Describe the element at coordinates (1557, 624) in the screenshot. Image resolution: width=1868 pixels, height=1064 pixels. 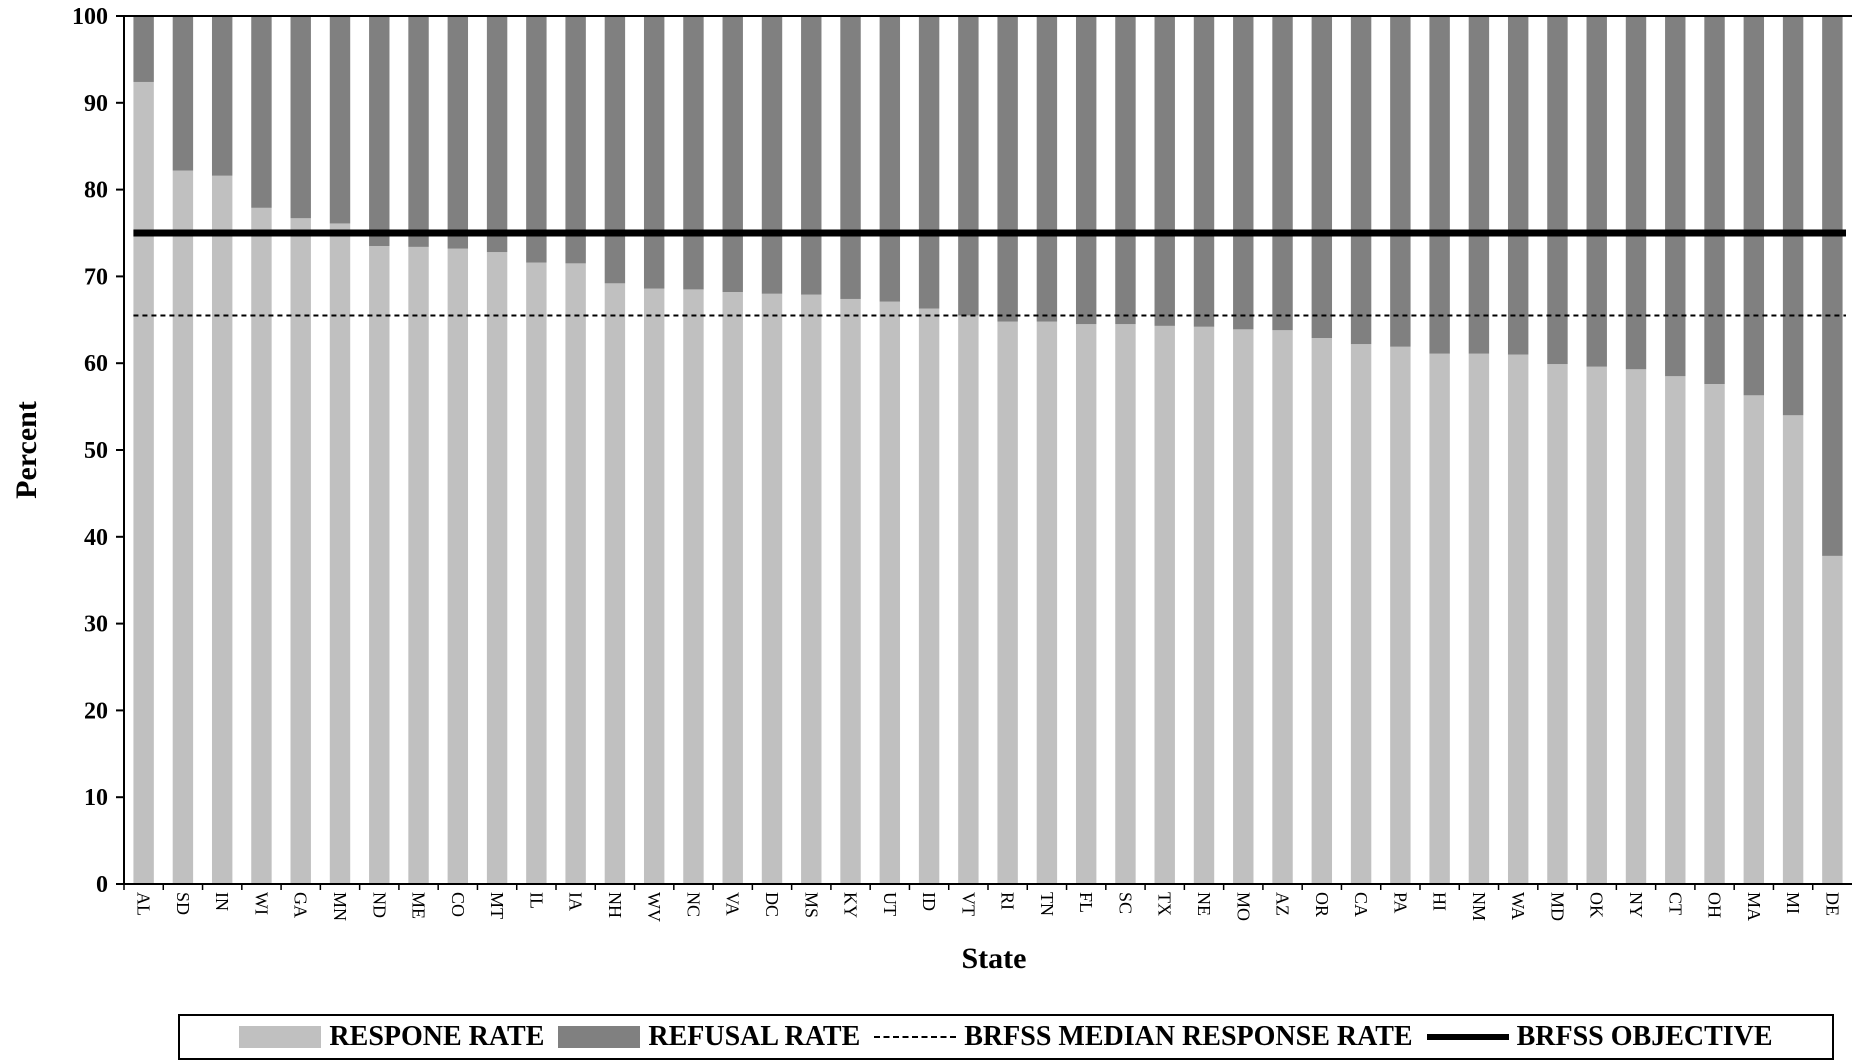
I see `bar-response-md` at that location.